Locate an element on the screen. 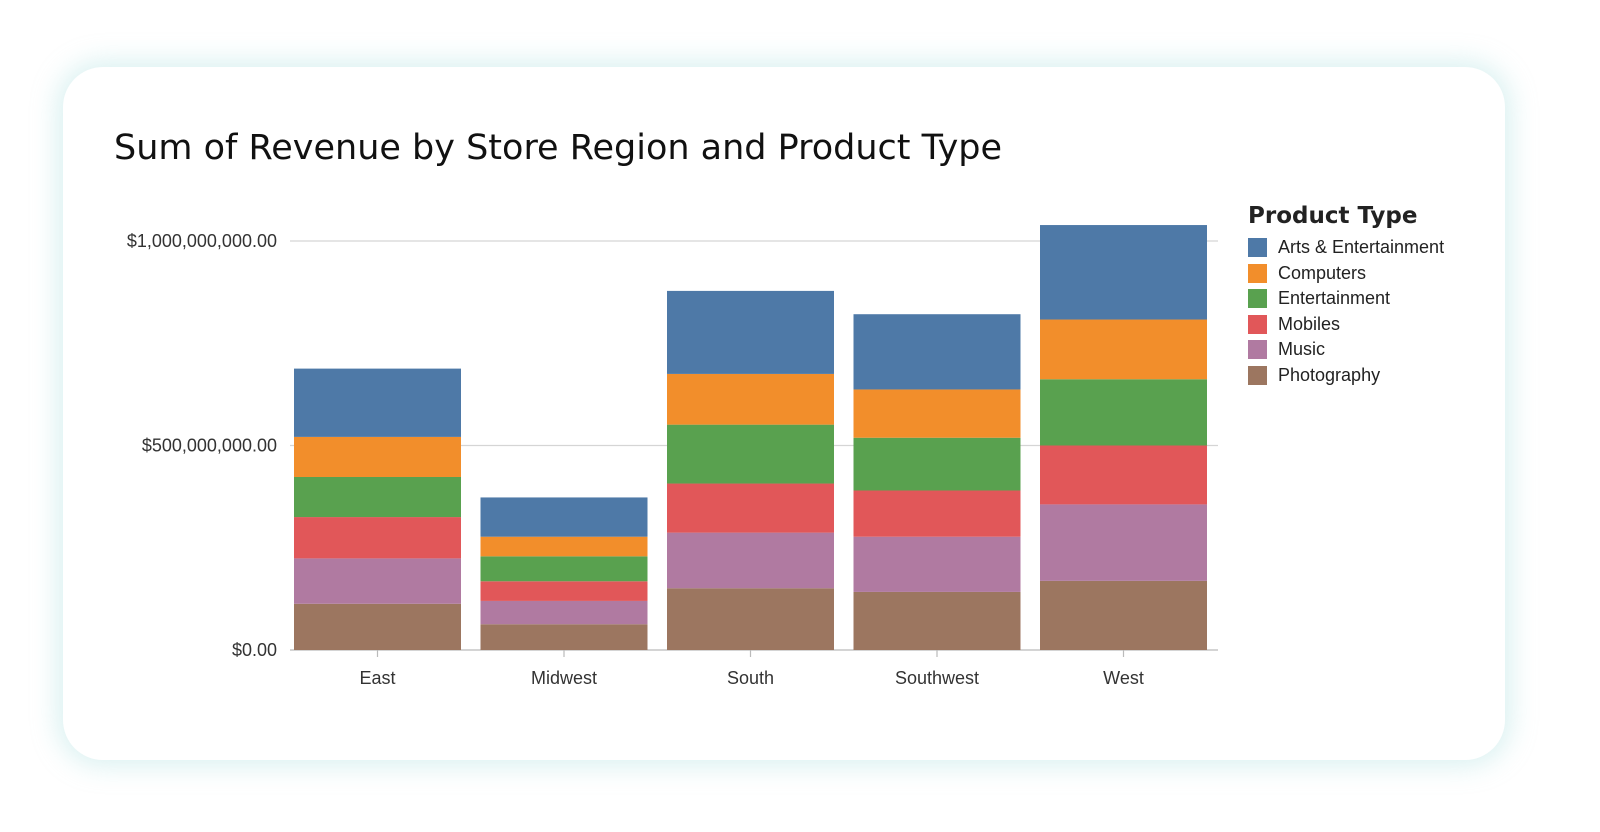 This screenshot has height=832, width=1600. legend-item: Entertainment is located at coordinates (1346, 299).